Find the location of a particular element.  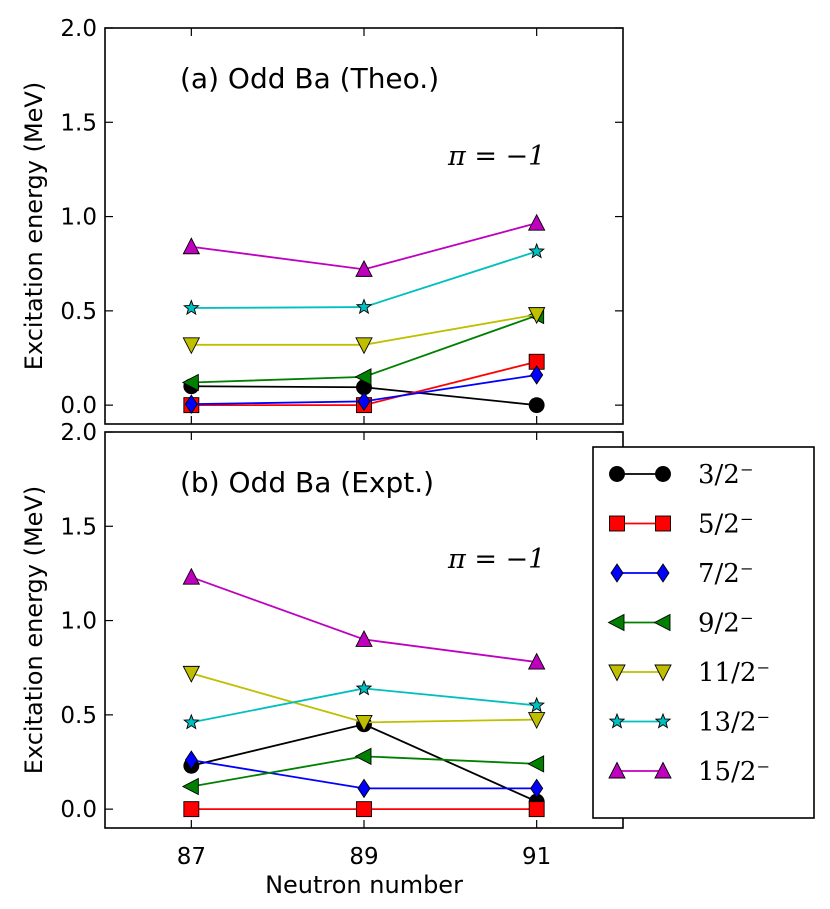

panel-a-parity-annotation: π = −1 is located at coordinates (496, 156).